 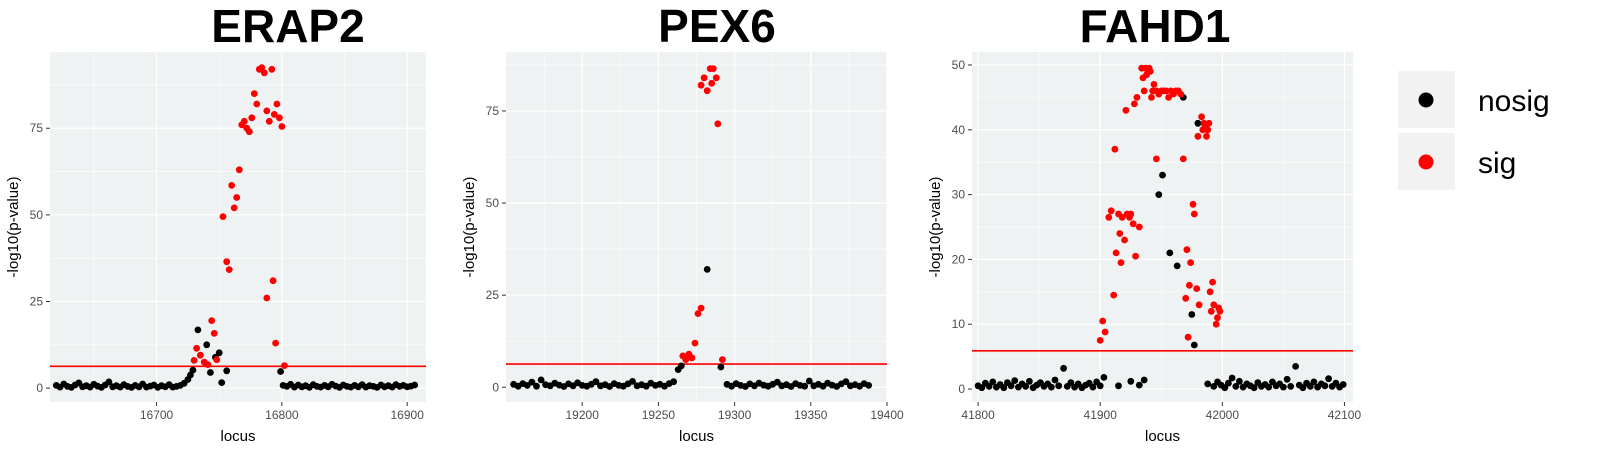 What do you see at coordinates (811, 415) in the screenshot?
I see `x-tick-label: 19350` at bounding box center [811, 415].